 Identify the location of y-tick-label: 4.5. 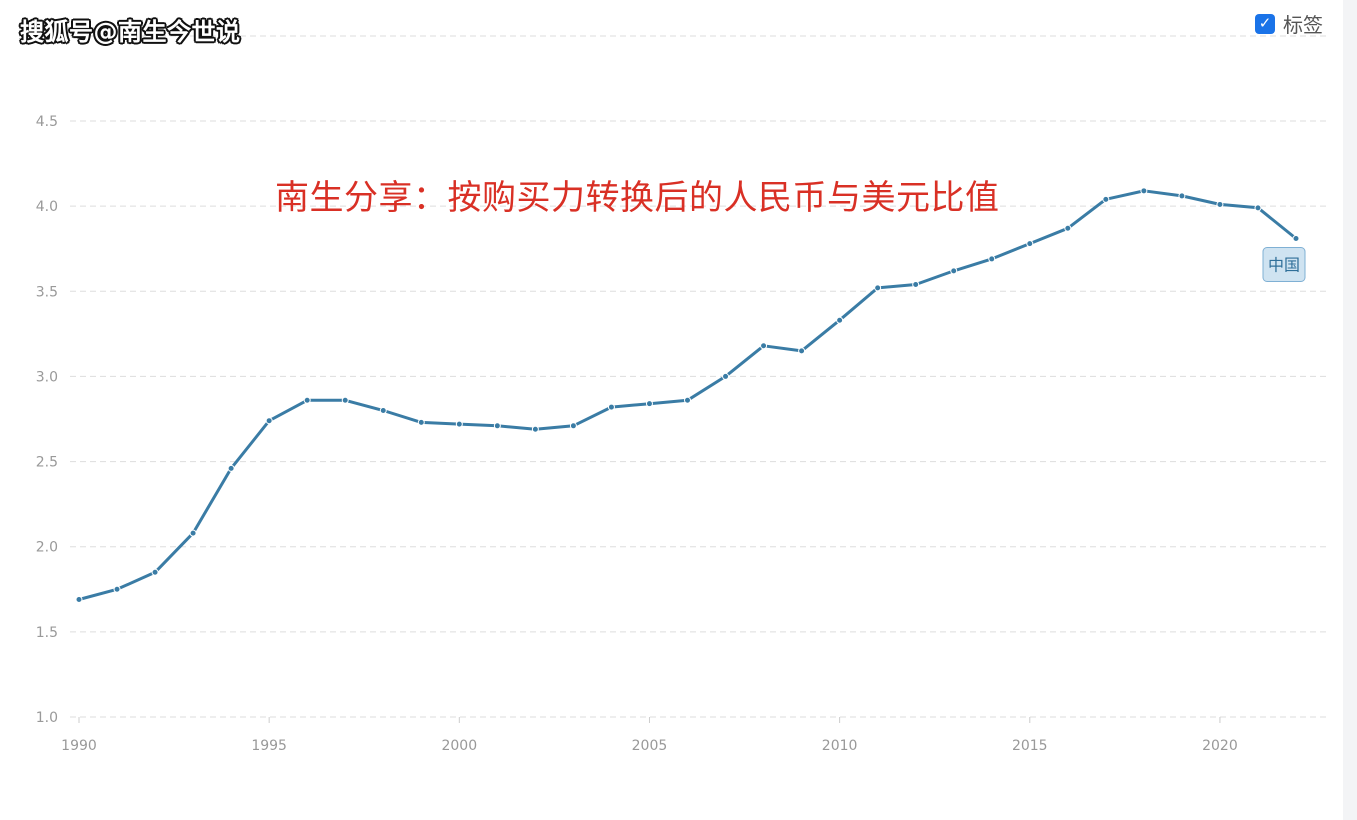
(47, 122).